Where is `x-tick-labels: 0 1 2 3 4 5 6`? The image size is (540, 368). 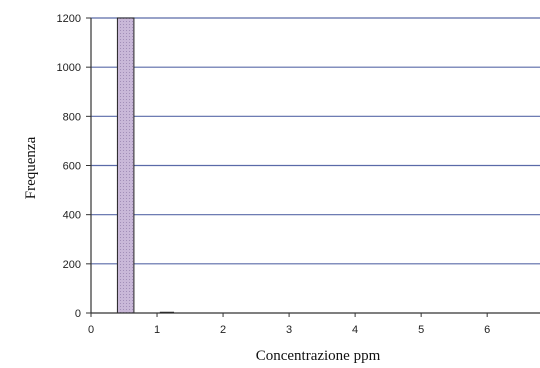
x-tick-labels: 0 1 2 3 4 5 6 is located at coordinates (289, 324).